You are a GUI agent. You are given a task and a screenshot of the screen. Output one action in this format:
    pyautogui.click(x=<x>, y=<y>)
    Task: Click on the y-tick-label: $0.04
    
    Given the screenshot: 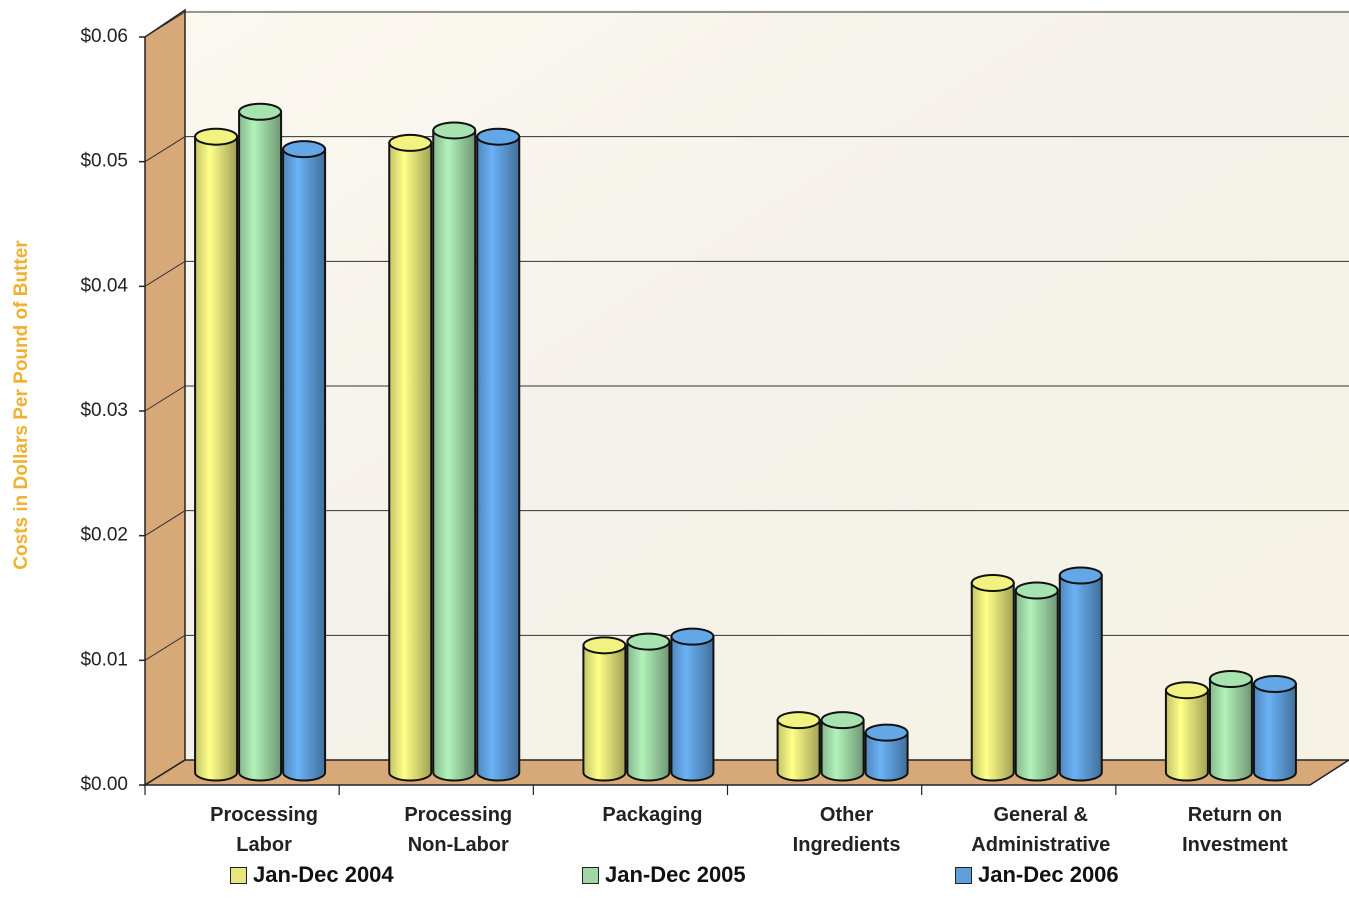 What is the action you would take?
    pyautogui.click(x=104, y=285)
    